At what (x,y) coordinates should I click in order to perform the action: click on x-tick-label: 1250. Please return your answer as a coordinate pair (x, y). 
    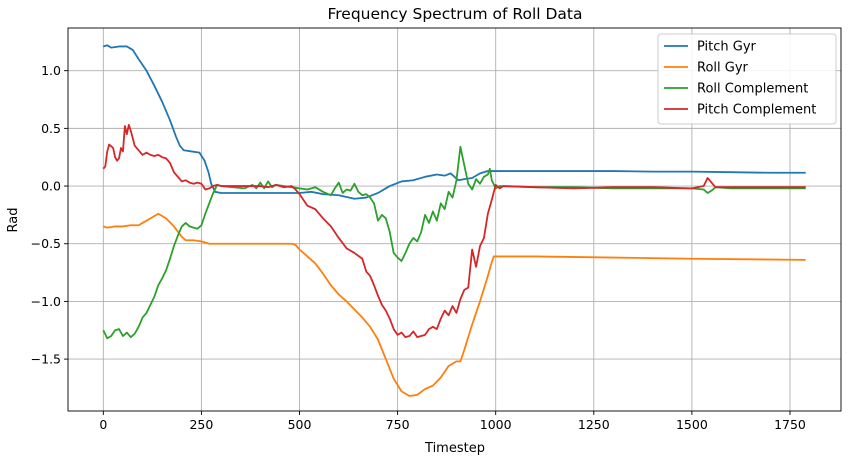
    Looking at the image, I should click on (594, 424).